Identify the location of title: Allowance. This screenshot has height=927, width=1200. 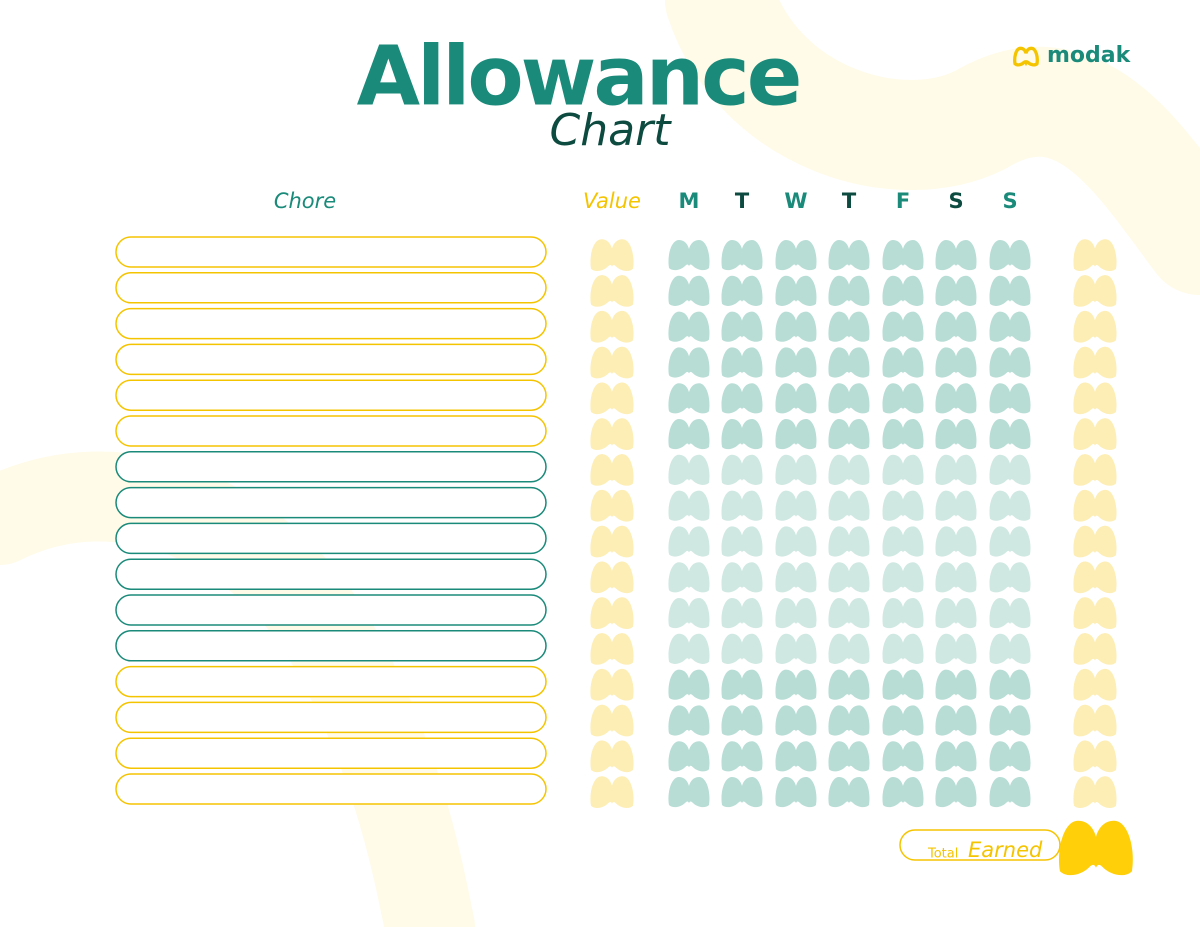
(578, 76).